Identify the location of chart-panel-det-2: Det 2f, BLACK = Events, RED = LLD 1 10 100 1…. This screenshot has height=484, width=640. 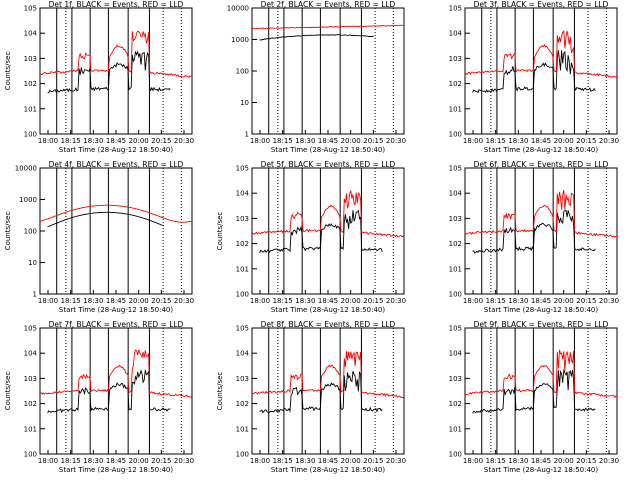
(316, 77).